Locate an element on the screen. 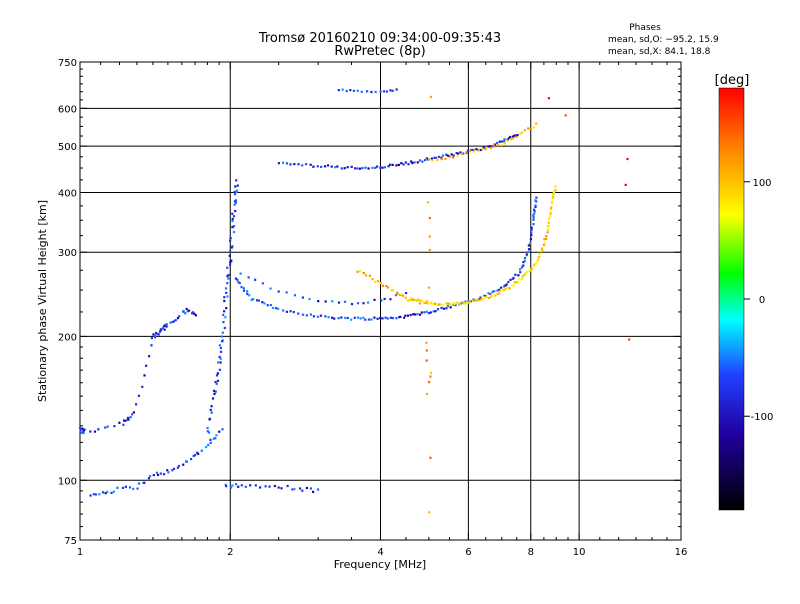 This screenshot has height=604, width=800. y-tick-label: 100 is located at coordinates (67, 481).